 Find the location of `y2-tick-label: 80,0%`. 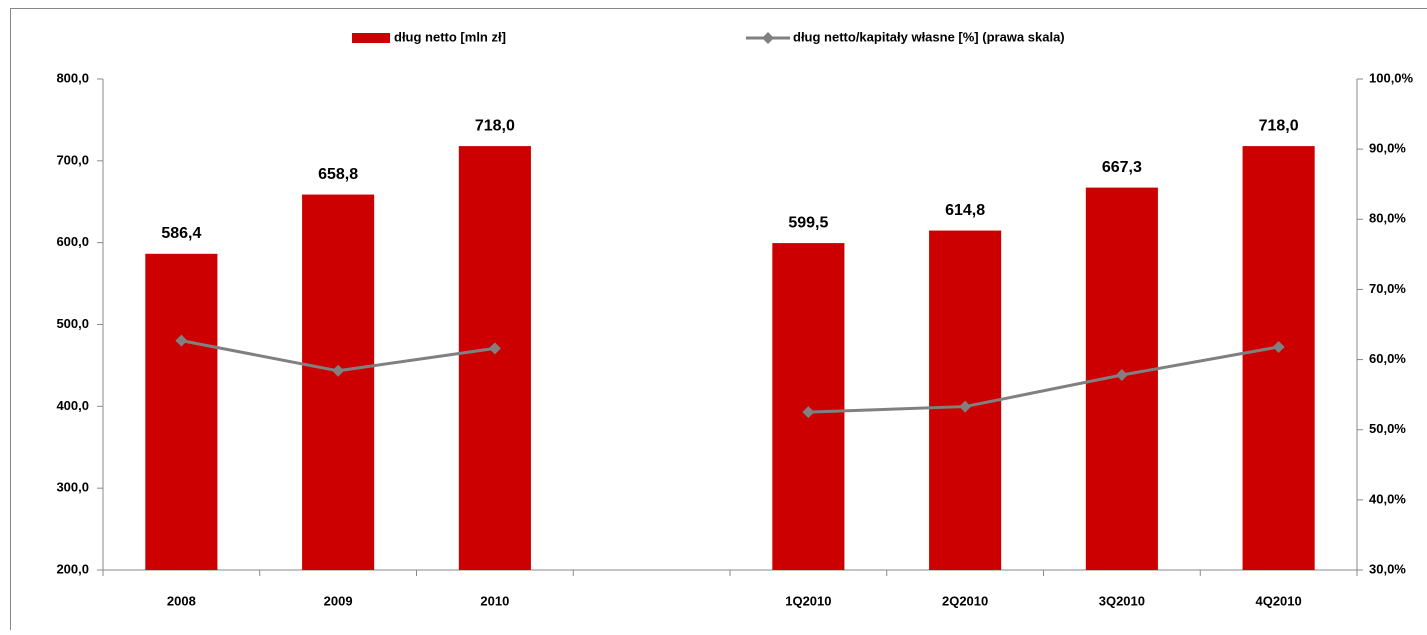

y2-tick-label: 80,0% is located at coordinates (1387, 218).